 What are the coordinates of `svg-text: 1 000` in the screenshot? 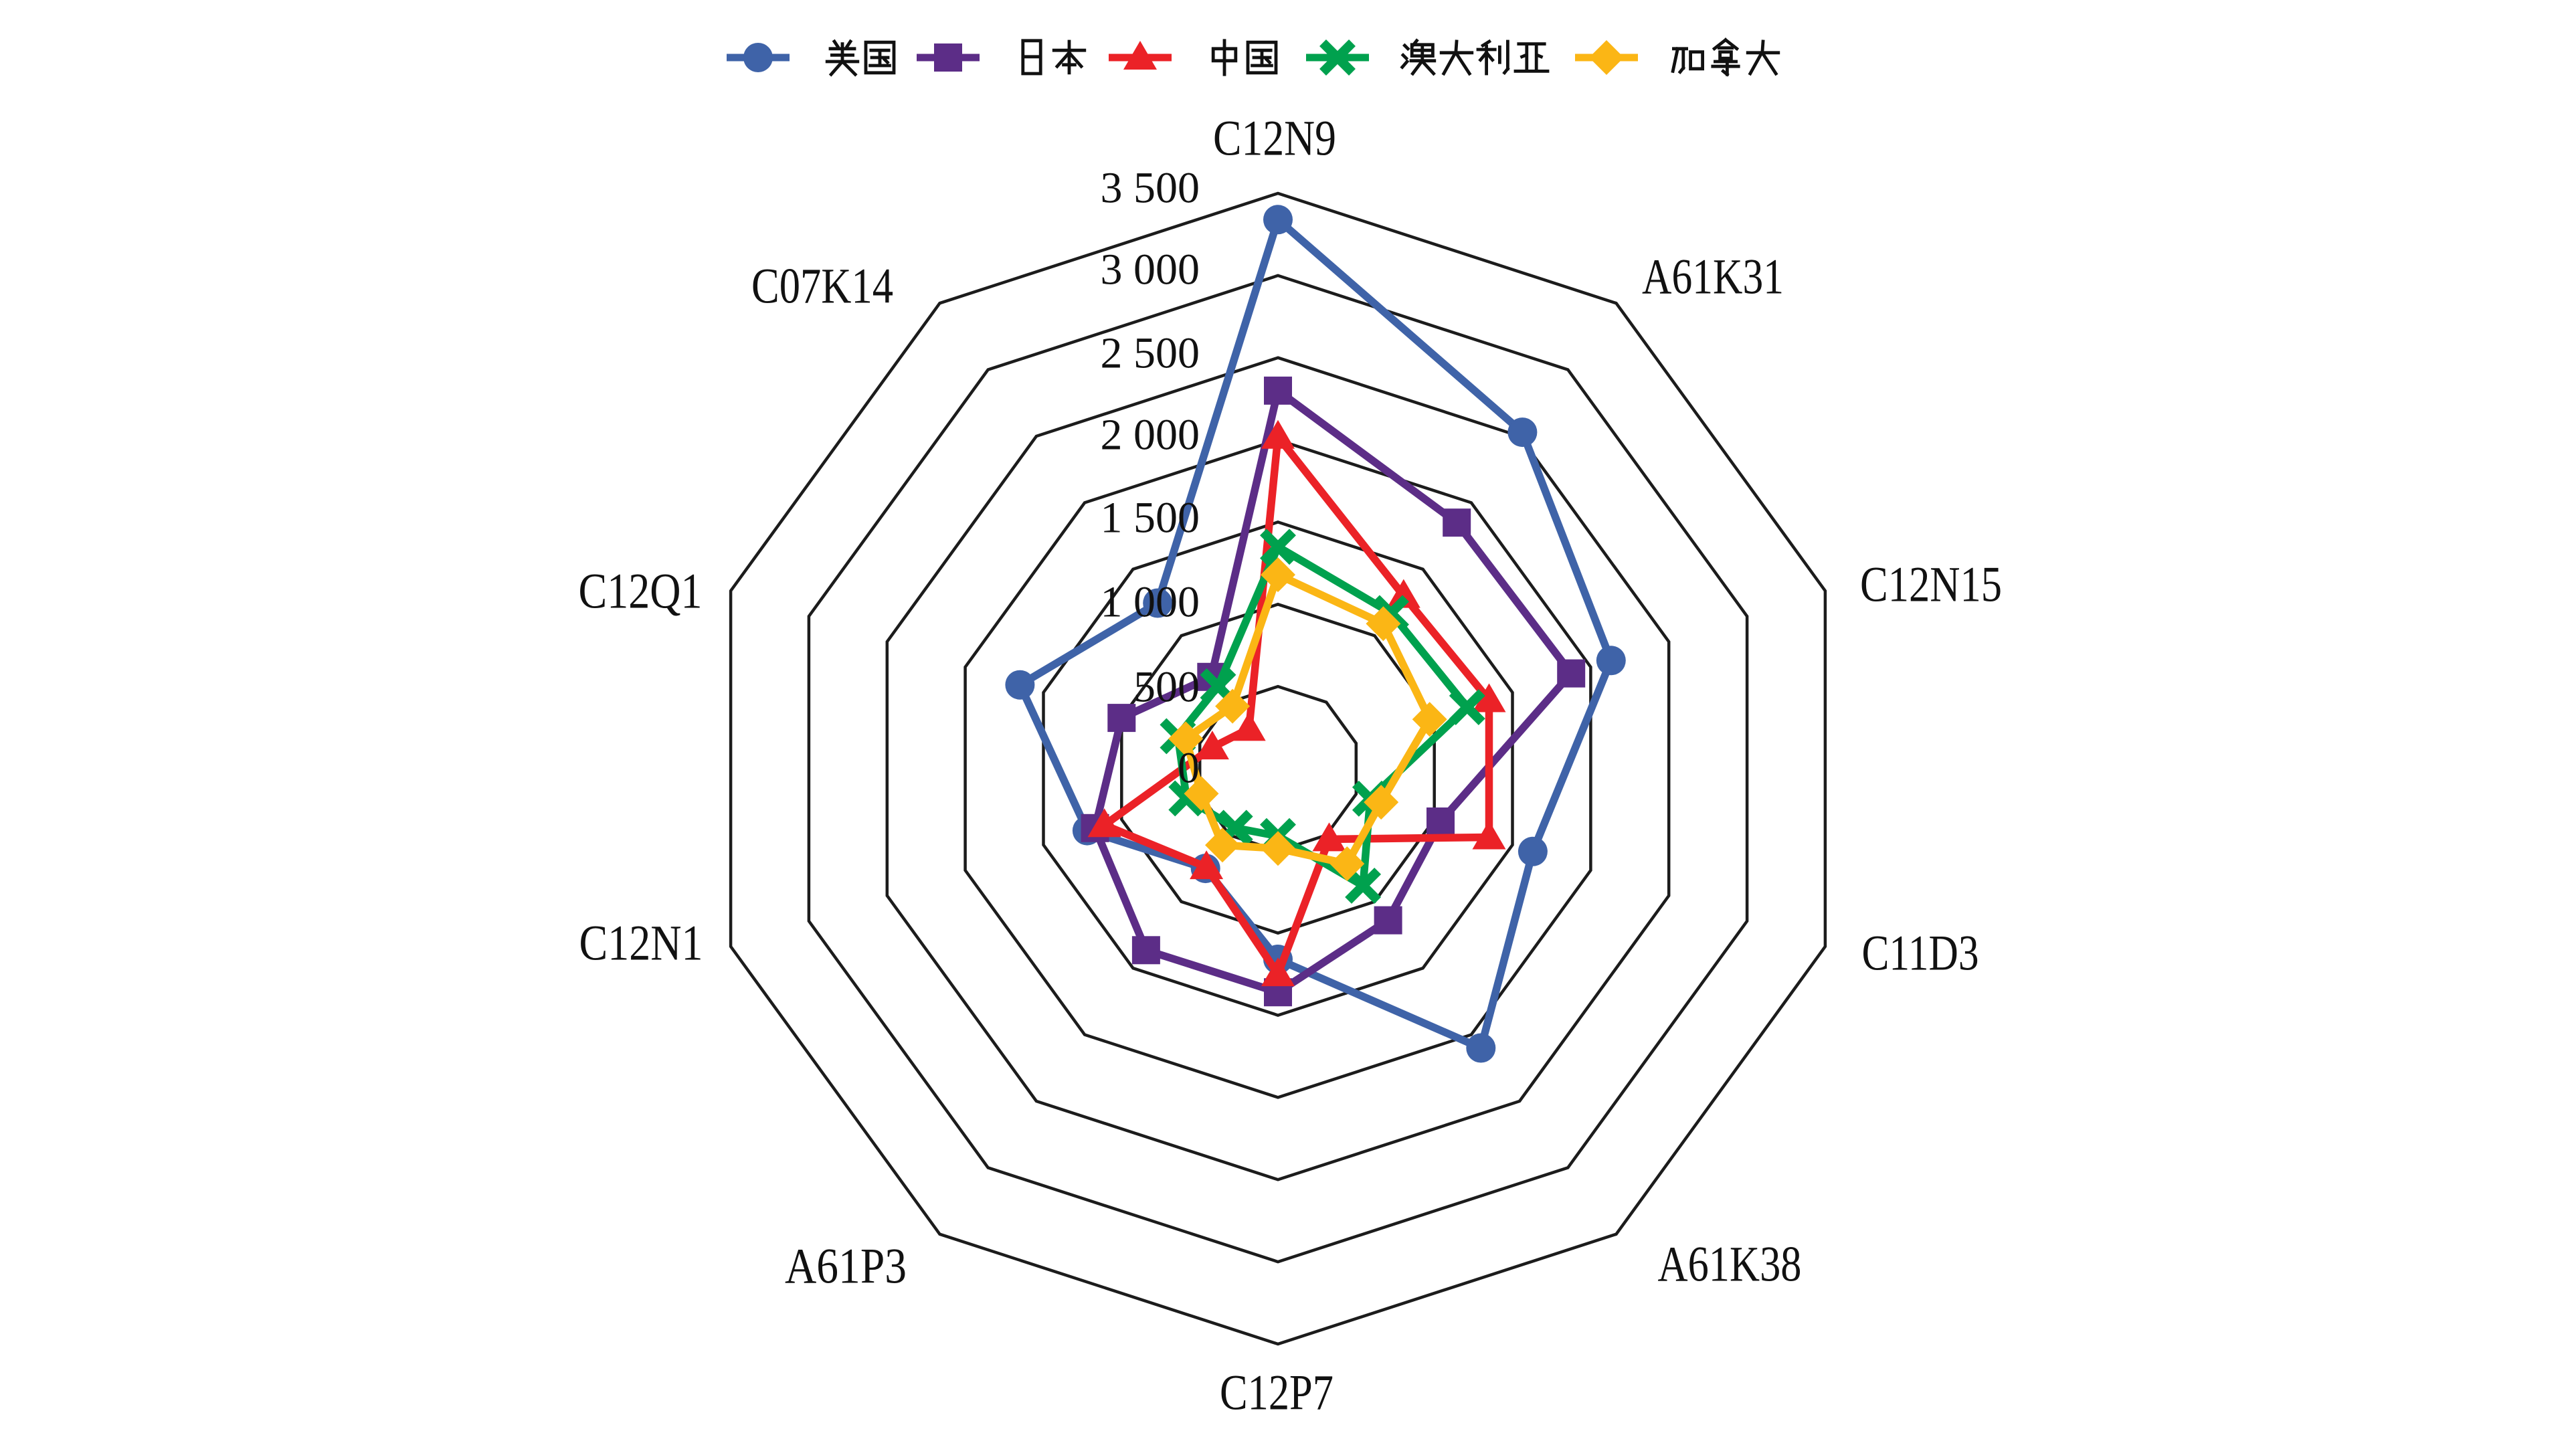 It's located at (1150, 602).